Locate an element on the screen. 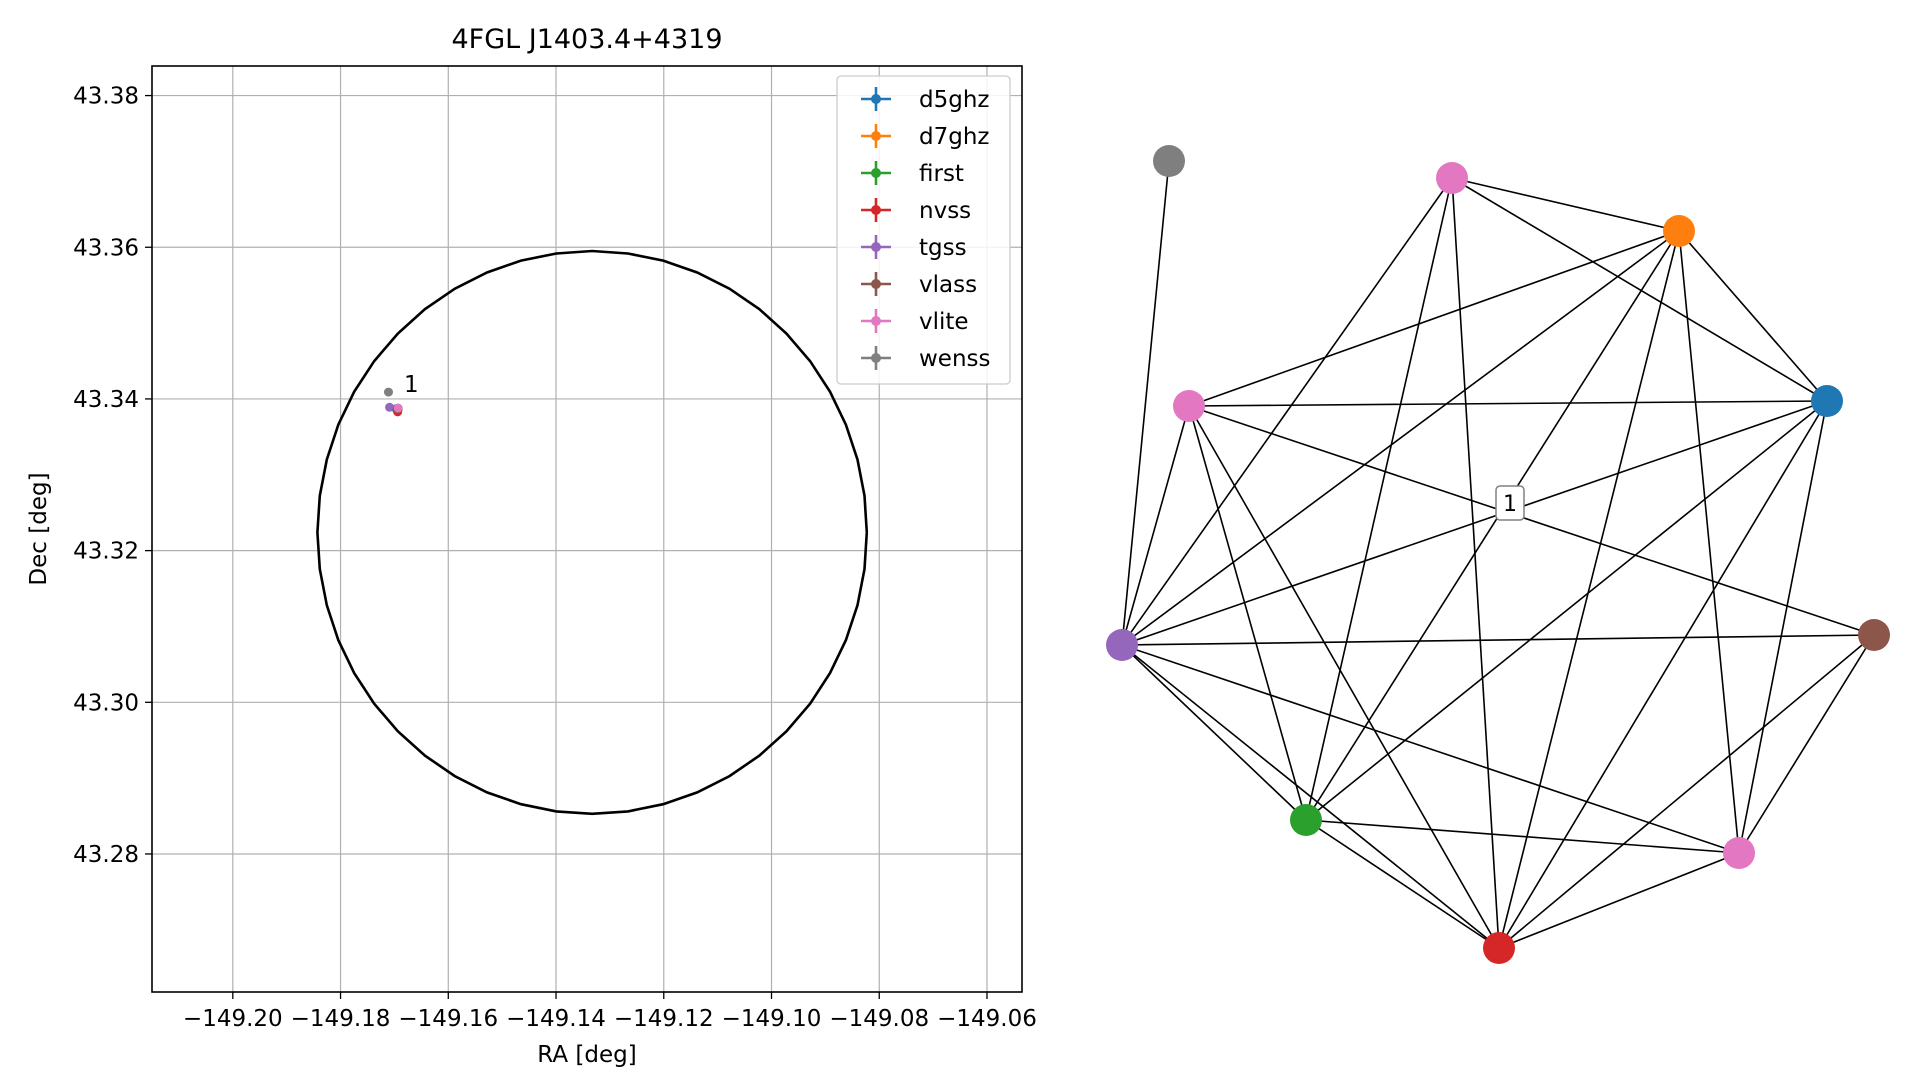 The width and height of the screenshot is (1919, 1080). y-tick-label: 43.38 is located at coordinates (106, 97).